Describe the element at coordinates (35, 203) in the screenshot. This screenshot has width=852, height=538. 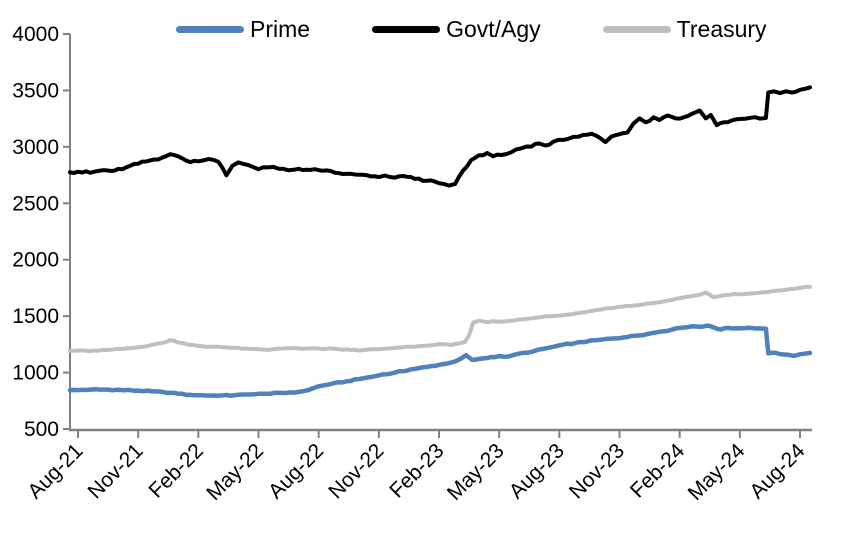
I see `y-tick-label: 2500` at that location.